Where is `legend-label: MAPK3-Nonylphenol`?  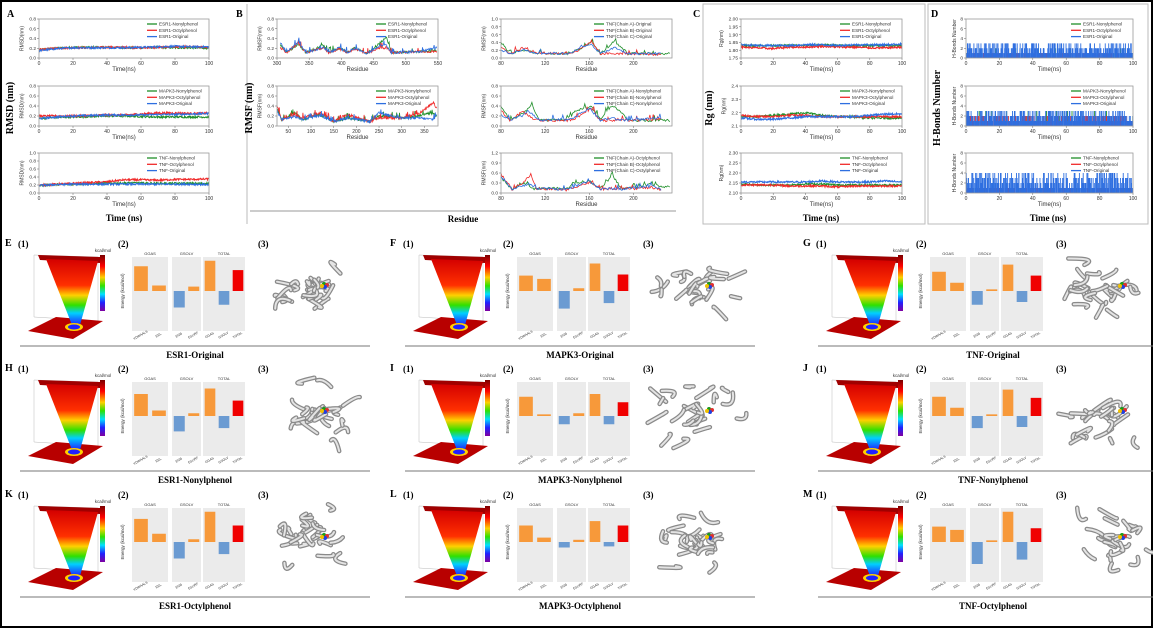 legend-label: MAPK3-Nonylphenol is located at coordinates (409, 91).